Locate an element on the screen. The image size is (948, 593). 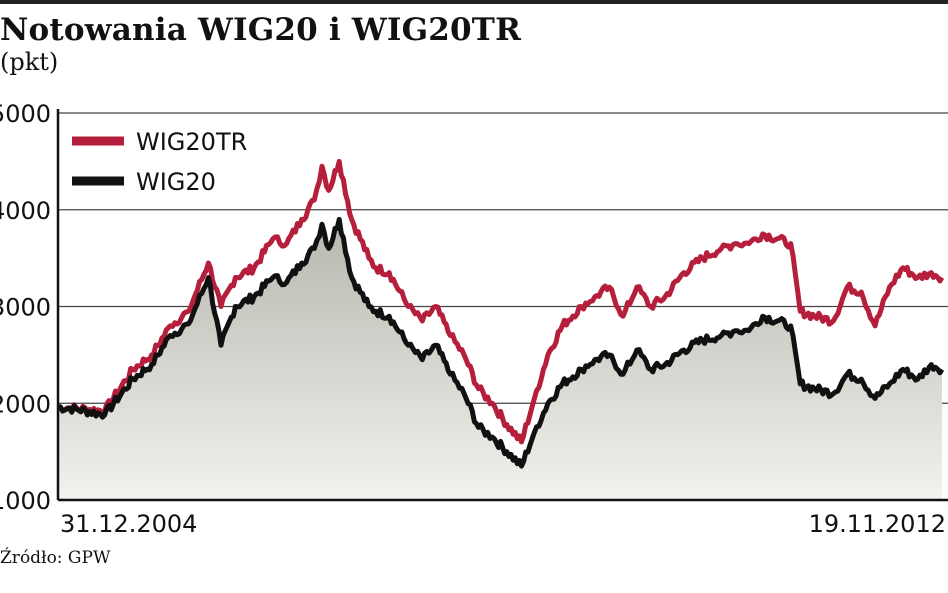
legend-wig20-label: WIG20 is located at coordinates (176, 182).